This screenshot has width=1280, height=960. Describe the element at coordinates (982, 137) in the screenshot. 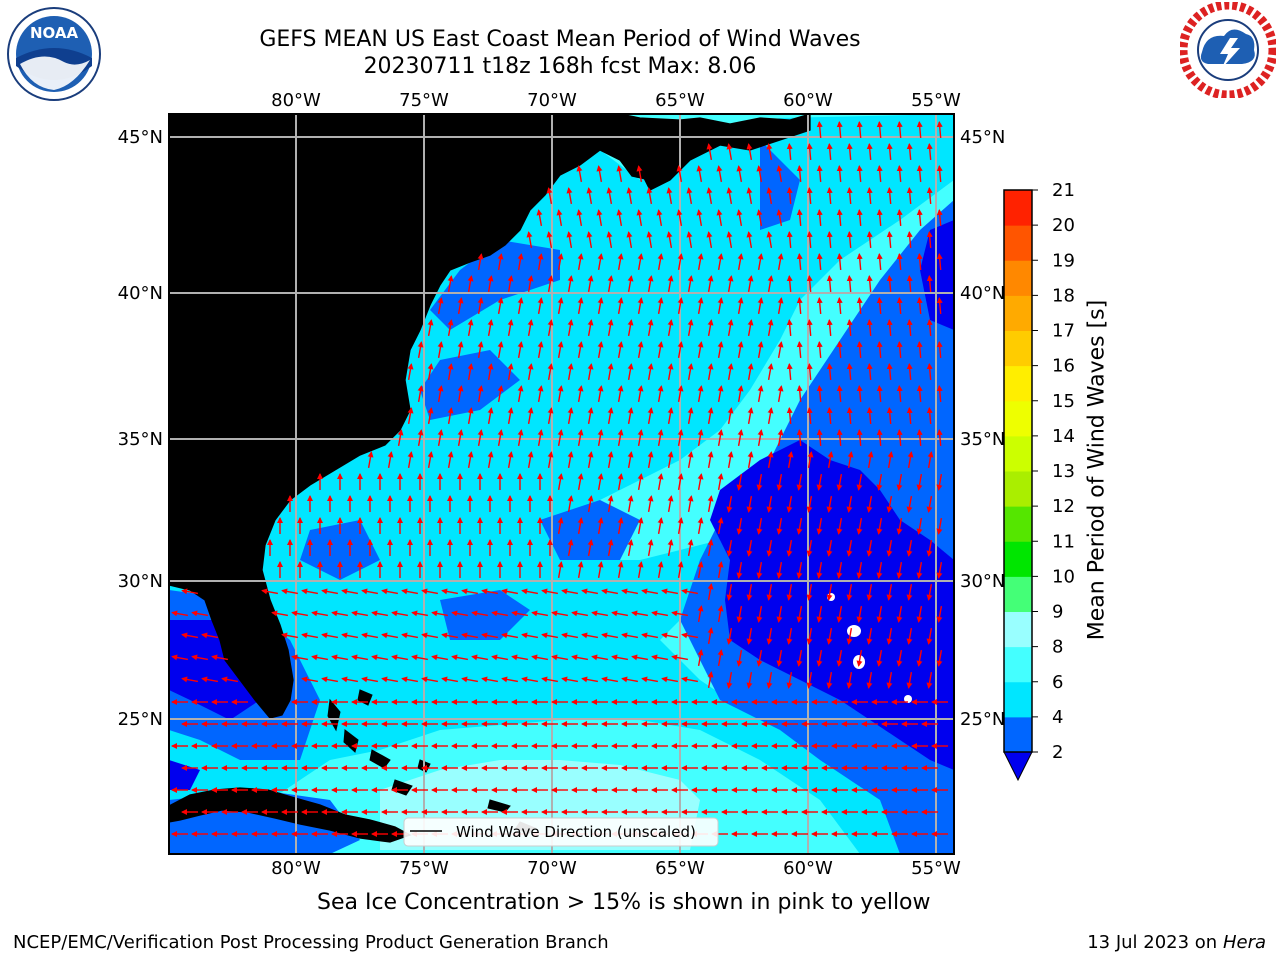

I see `lat-label-right: 45°N` at that location.